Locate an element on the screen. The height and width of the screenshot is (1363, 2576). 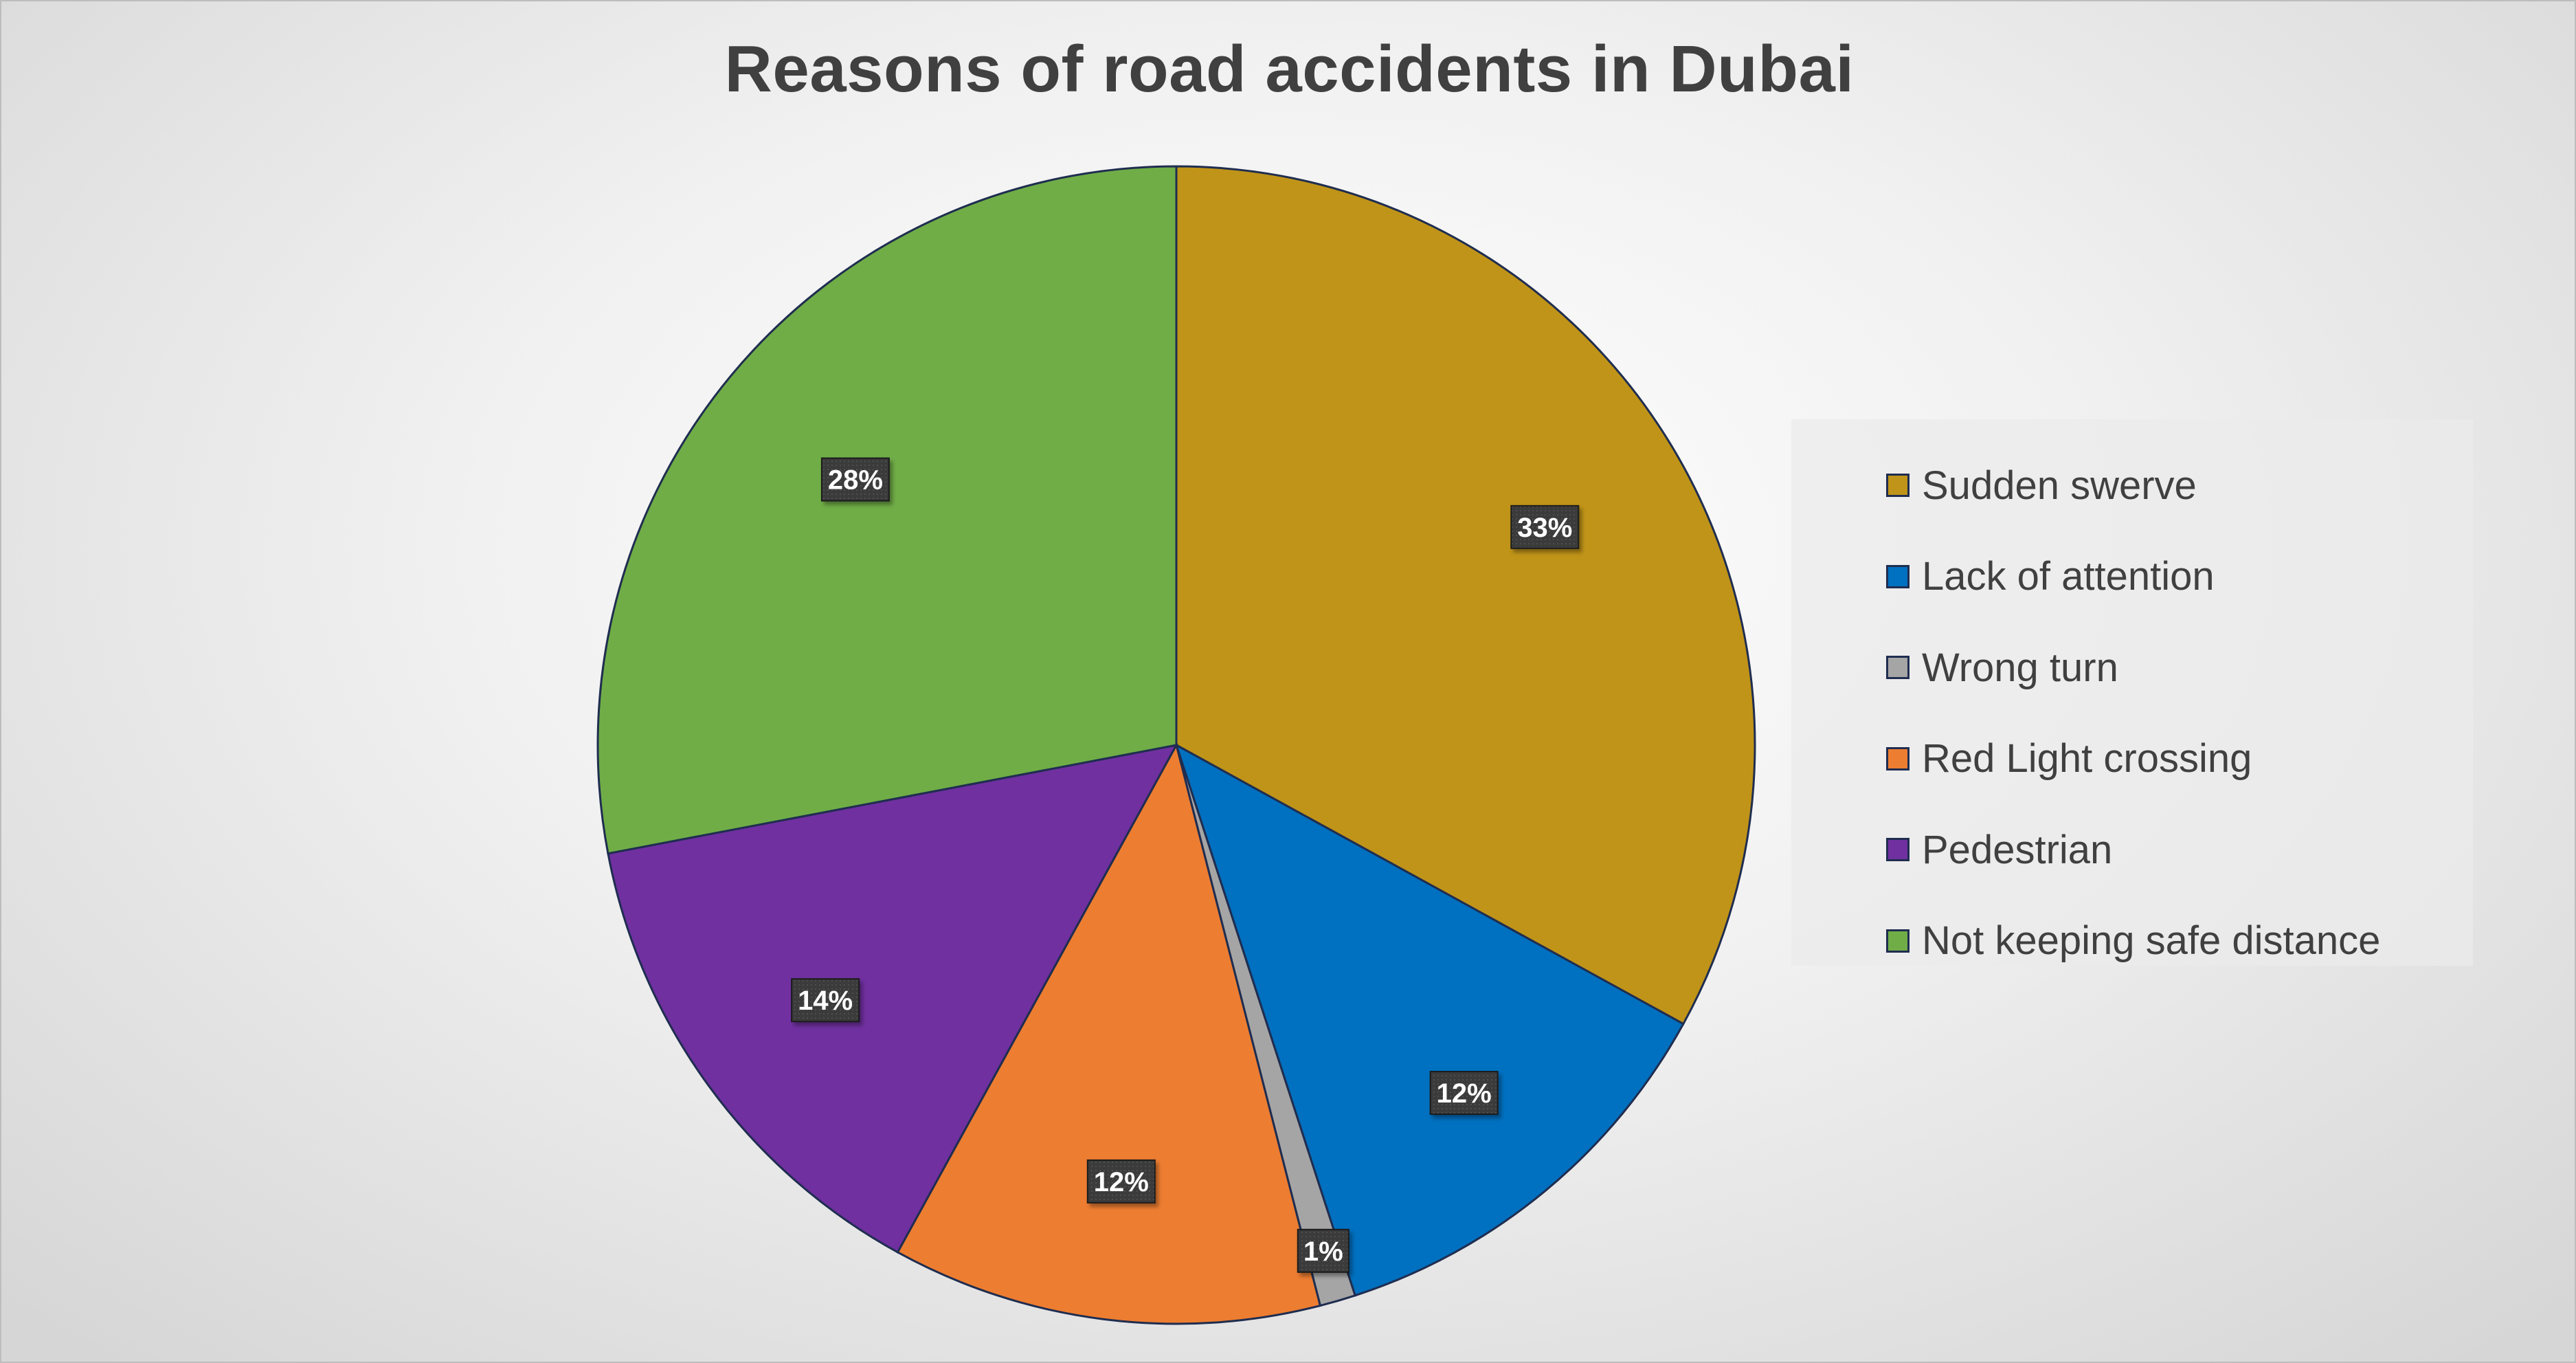
legend-item-wrong-turn: Wrong turn is located at coordinates (2179, 668).